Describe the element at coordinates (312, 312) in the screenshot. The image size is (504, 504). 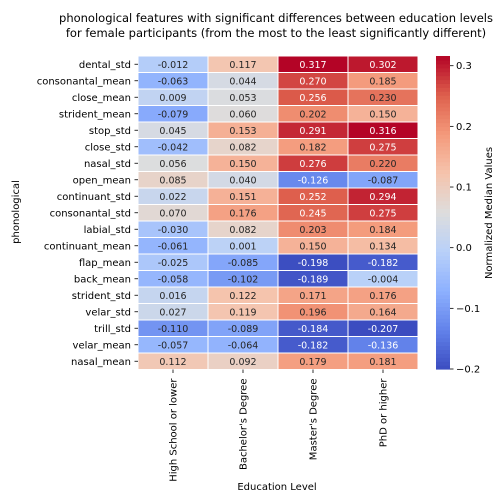
I see `cell-value-label: 0.196` at that location.